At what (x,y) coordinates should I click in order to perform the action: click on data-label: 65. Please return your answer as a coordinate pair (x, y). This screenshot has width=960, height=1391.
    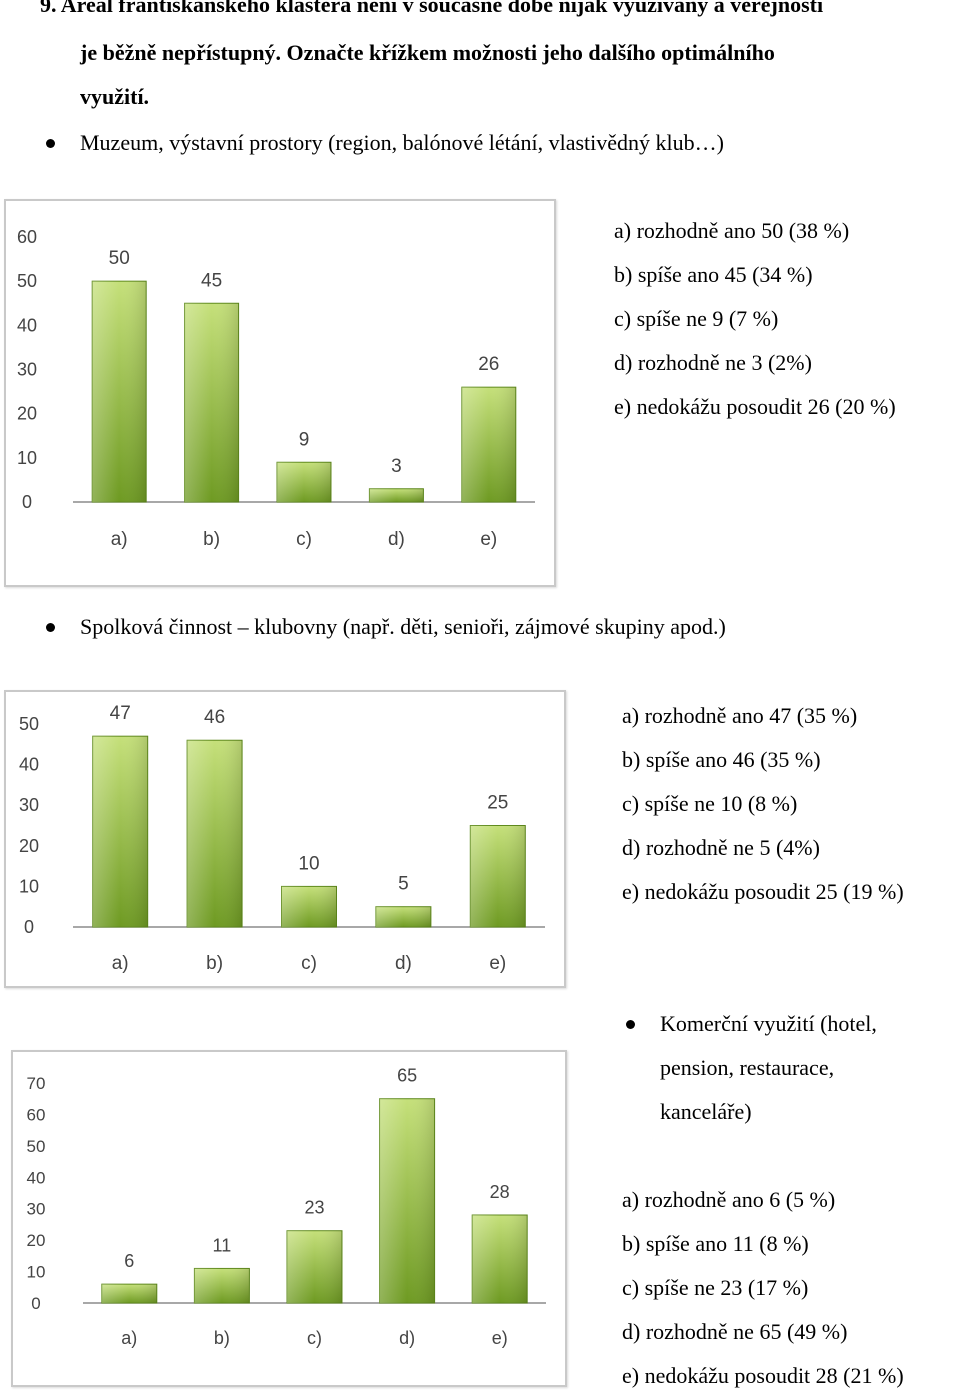
    Looking at the image, I should click on (407, 1076).